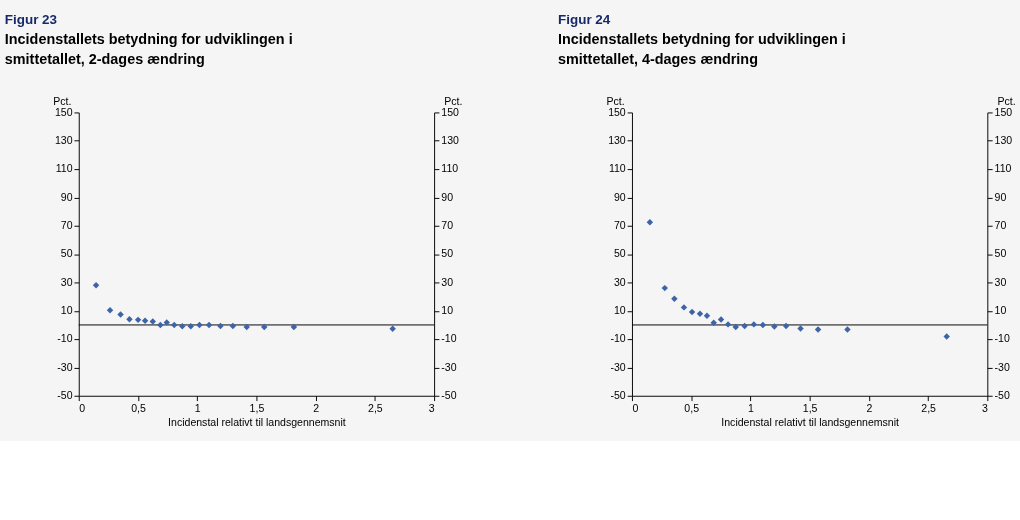 The height and width of the screenshot is (520, 1020). What do you see at coordinates (31, 20) in the screenshot?
I see `chart-title: Figur 23` at bounding box center [31, 20].